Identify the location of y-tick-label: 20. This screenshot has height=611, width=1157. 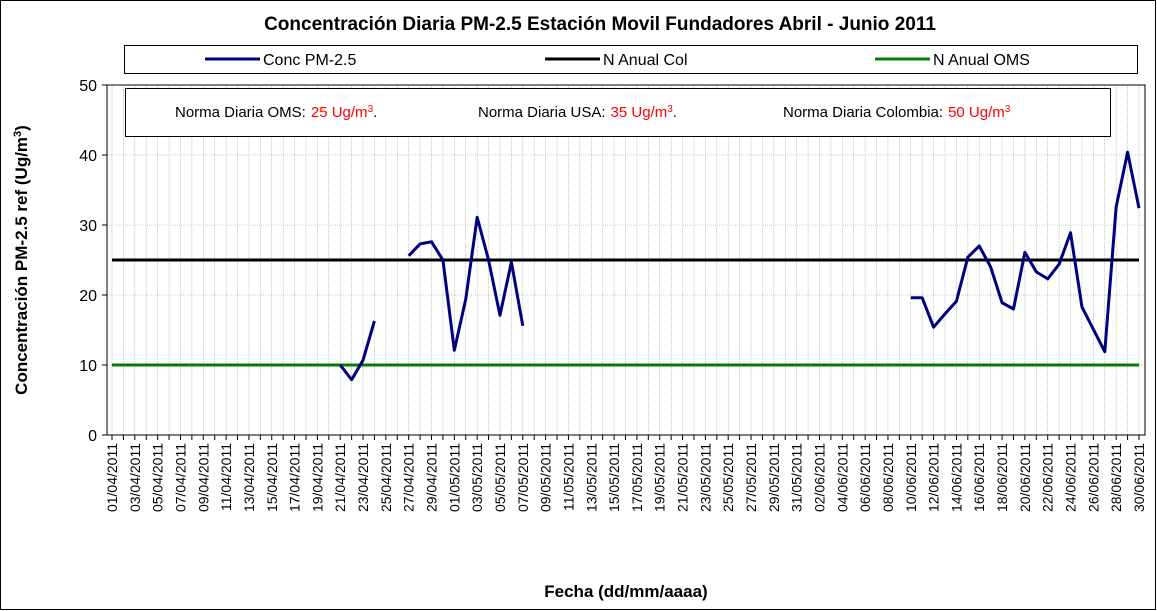
(88, 296).